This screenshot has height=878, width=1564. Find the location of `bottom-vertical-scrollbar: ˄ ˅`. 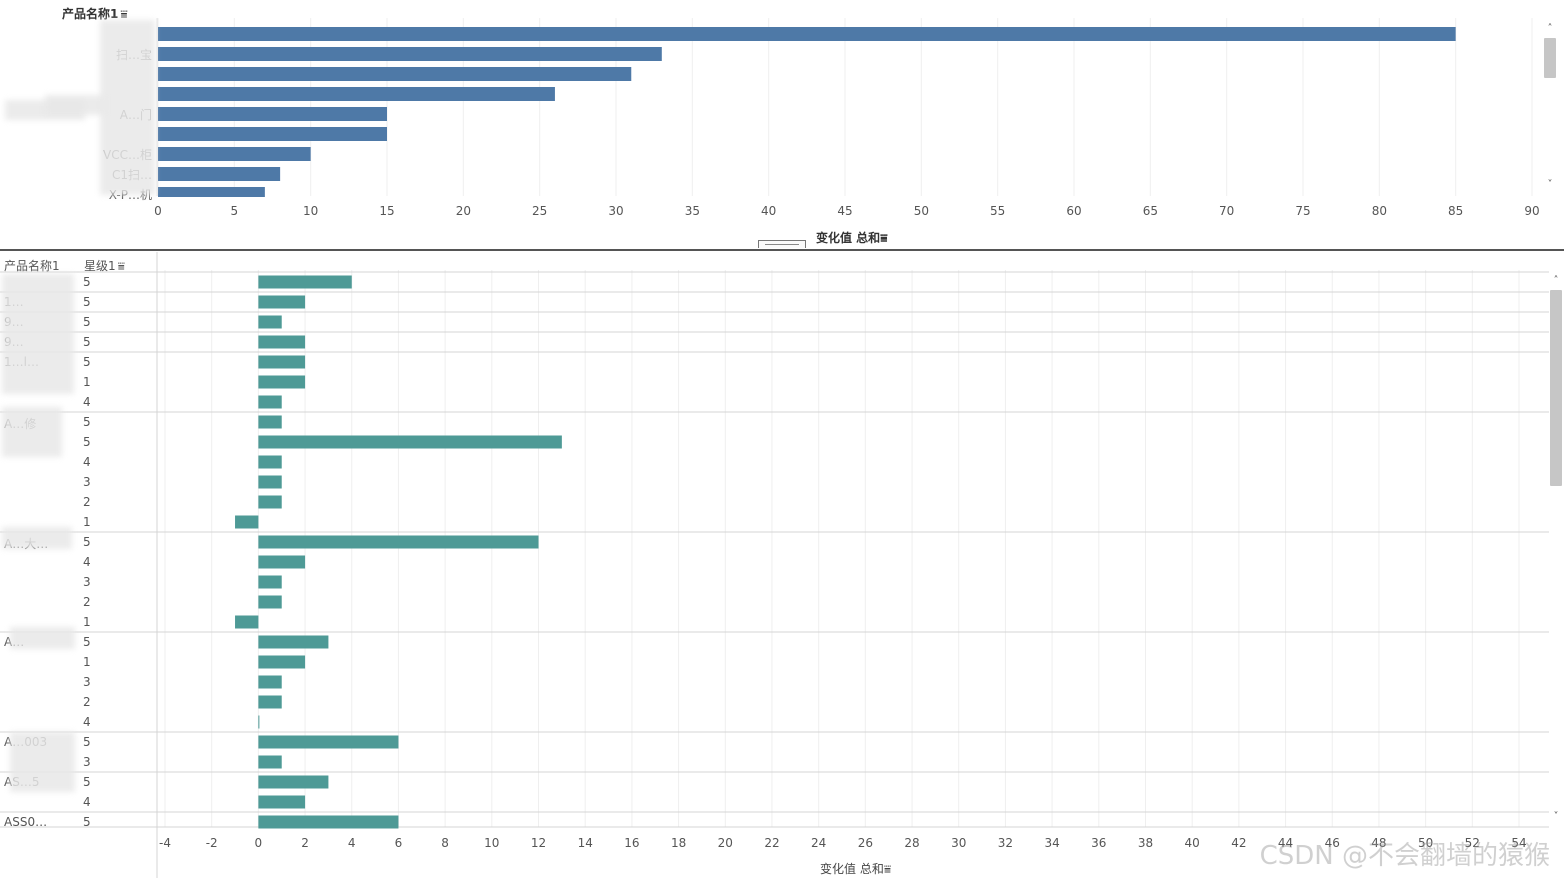

bottom-vertical-scrollbar: ˄ ˅ is located at coordinates (1556, 550).